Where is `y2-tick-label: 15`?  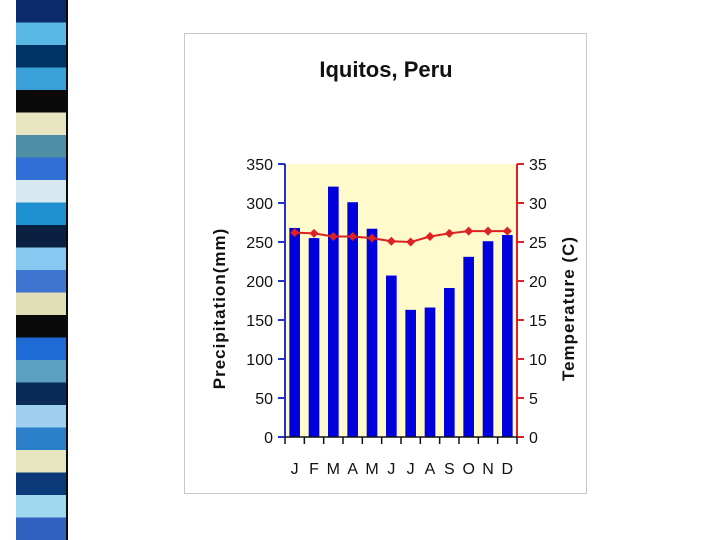 y2-tick-label: 15 is located at coordinates (538, 321).